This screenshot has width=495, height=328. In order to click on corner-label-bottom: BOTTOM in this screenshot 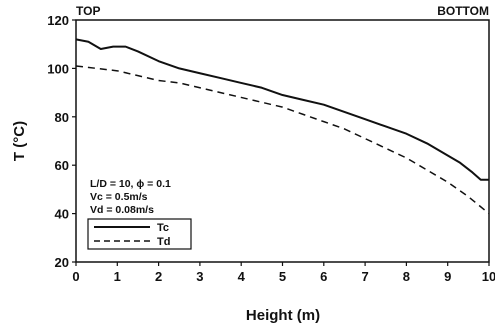, I will do `click(463, 11)`.